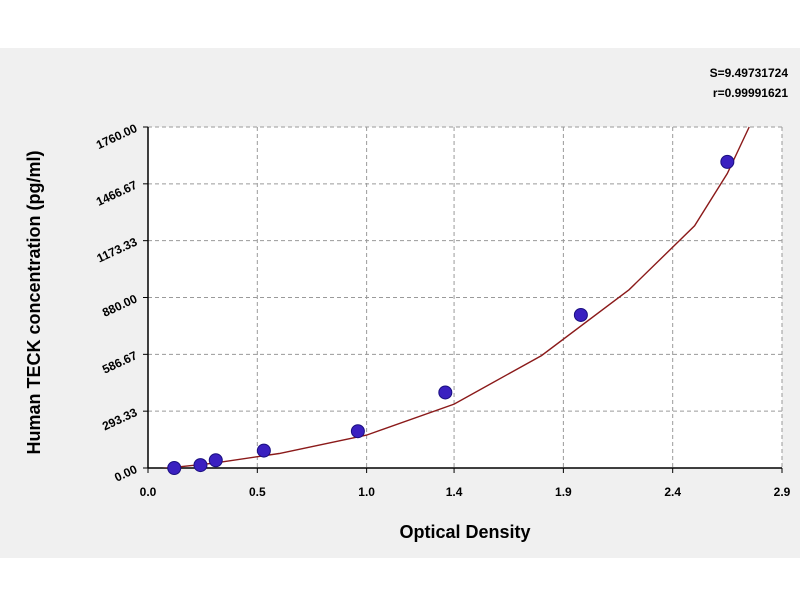 The height and width of the screenshot is (600, 800). Describe the element at coordinates (748, 73) in the screenshot. I see `fit-s-statistic: S=9.49731724` at that location.